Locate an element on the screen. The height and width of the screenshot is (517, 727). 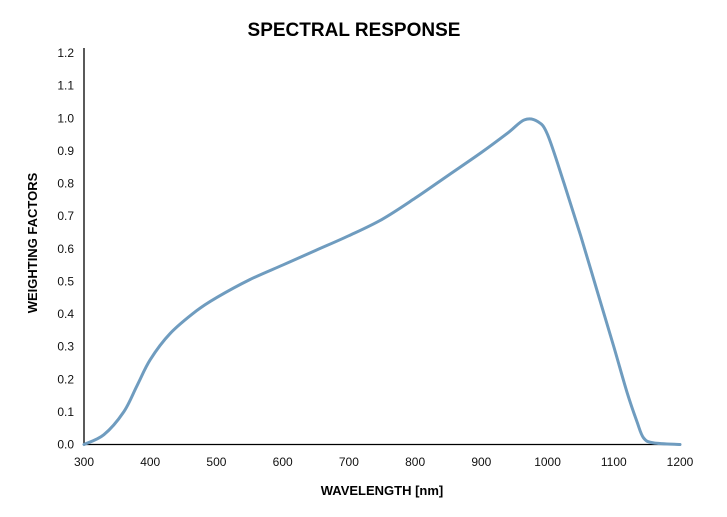
y-tick-label: 1.0 is located at coordinates (65, 118).